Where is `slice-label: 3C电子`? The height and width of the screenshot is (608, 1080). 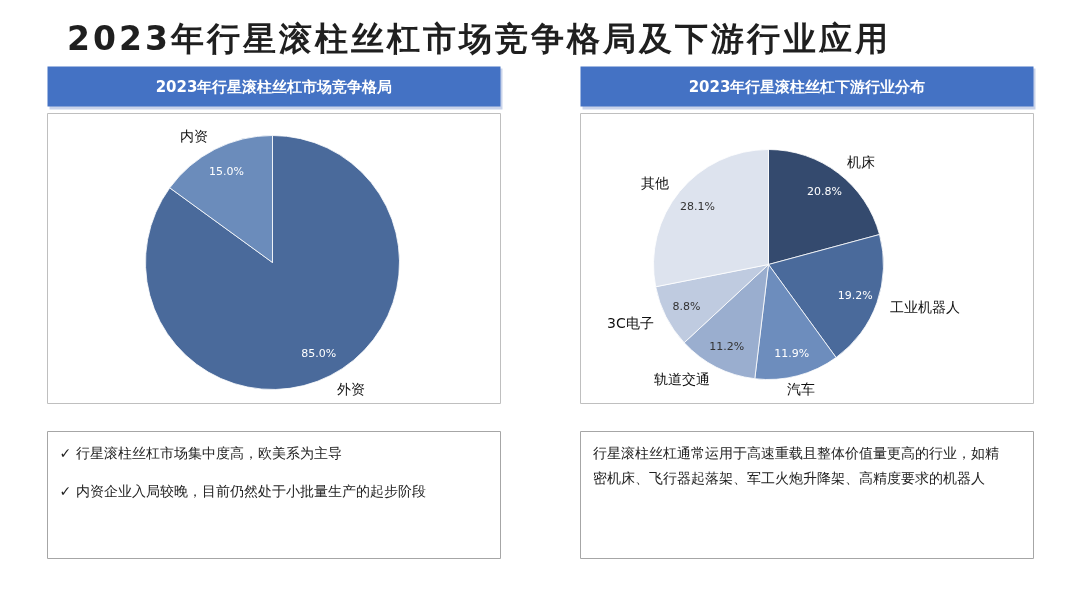 slice-label: 3C电子 is located at coordinates (630, 322).